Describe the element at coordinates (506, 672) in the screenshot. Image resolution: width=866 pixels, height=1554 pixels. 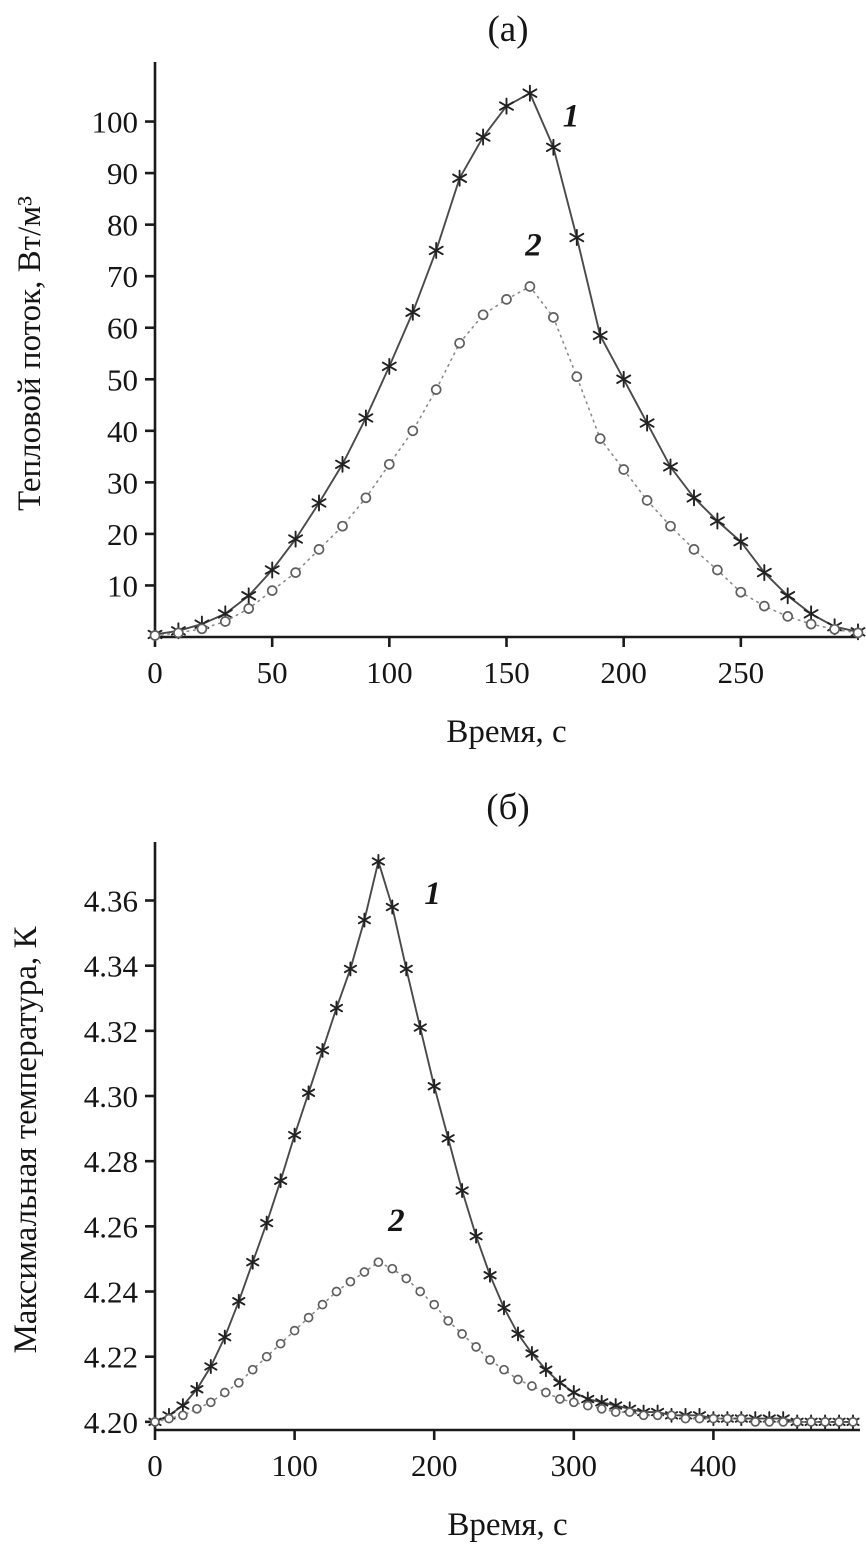
I see `x-tick-label: 150` at that location.